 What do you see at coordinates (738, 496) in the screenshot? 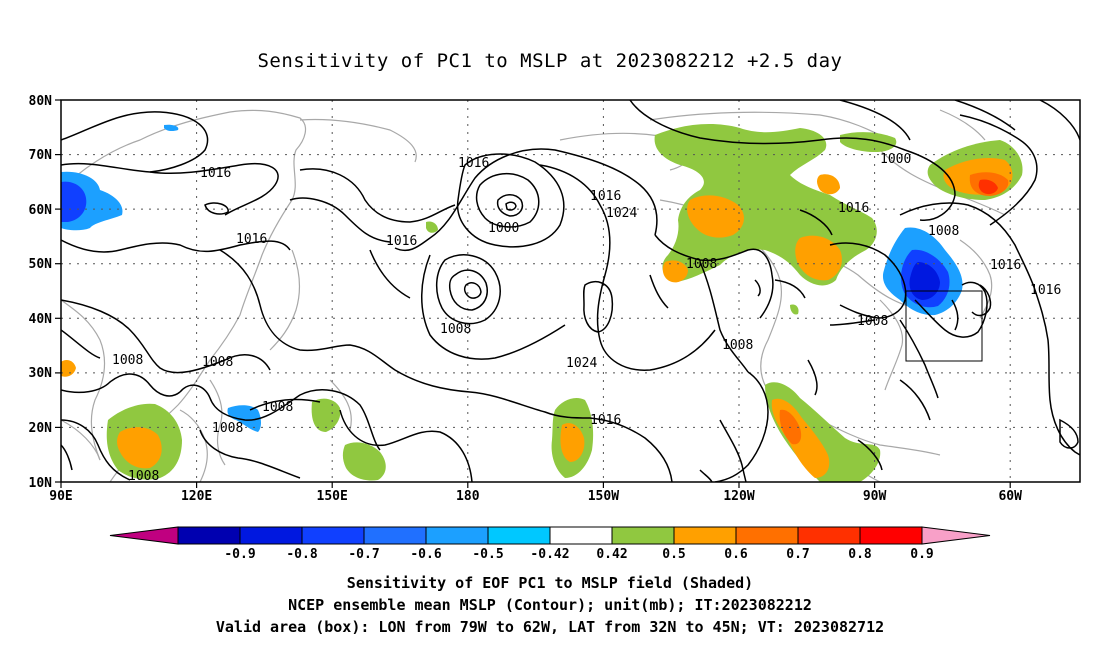
I see `lon-label: 120W` at bounding box center [738, 496].